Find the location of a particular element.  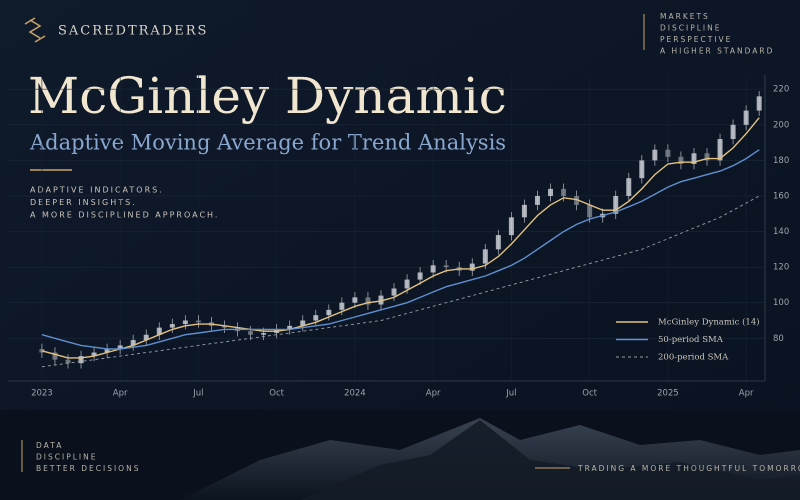

intro-line: DEEPER INSIGHTS. is located at coordinates (83, 202).